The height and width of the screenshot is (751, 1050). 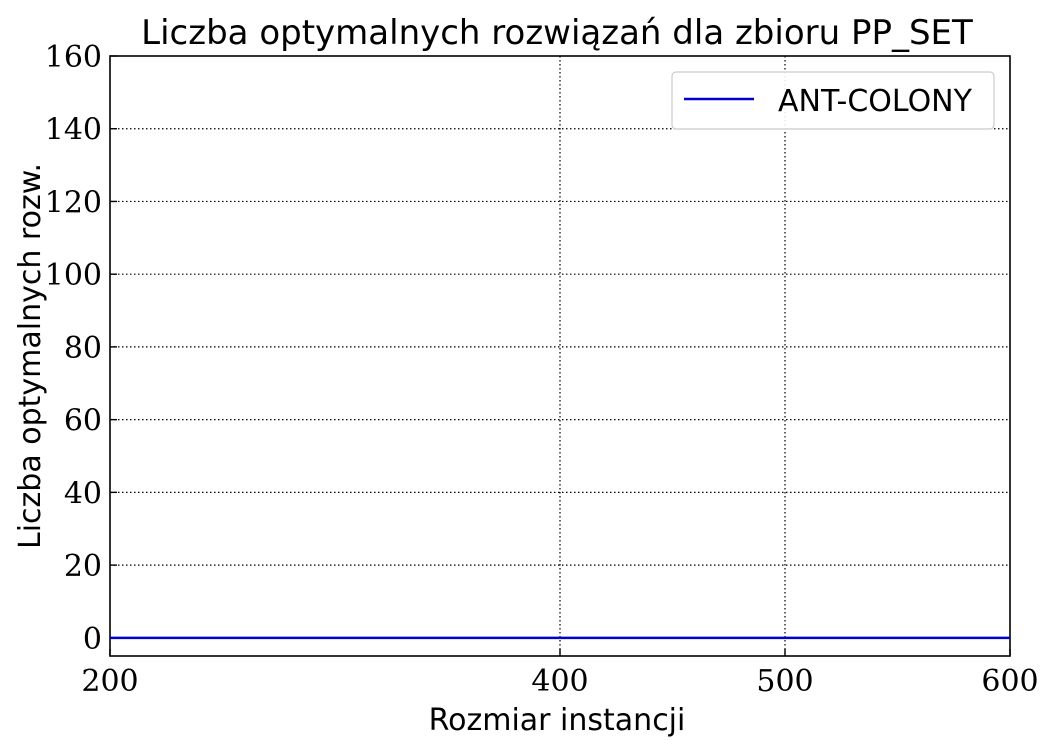 What do you see at coordinates (92, 639) in the screenshot?
I see `y-tick-label: 0` at bounding box center [92, 639].